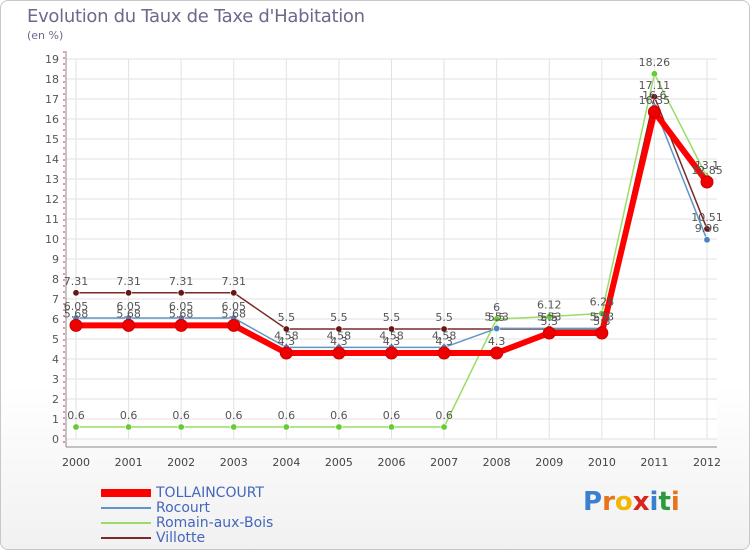 This screenshot has height=550, width=750. I want to click on data-label: 6.12, so click(549, 305).